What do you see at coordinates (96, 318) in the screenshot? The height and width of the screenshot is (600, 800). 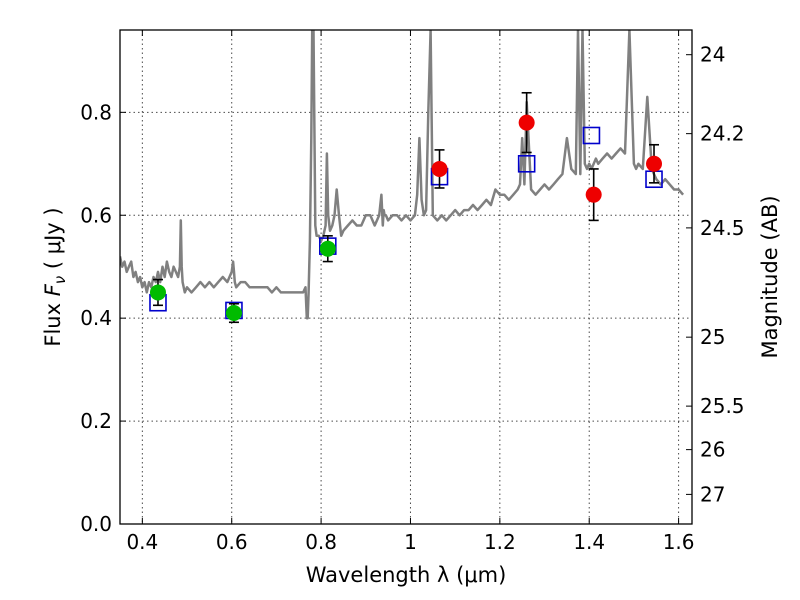 I see `y-tick-label: 0.4` at bounding box center [96, 318].